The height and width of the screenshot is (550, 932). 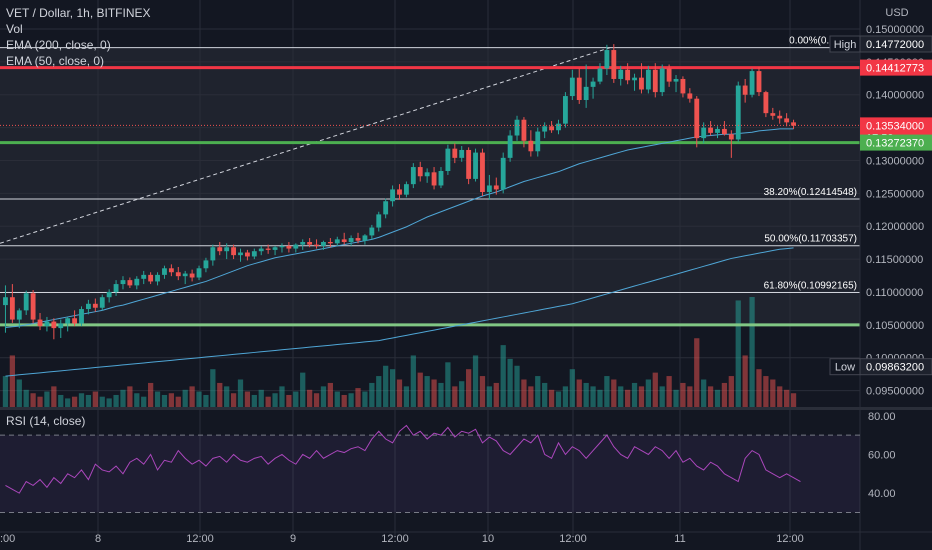 I want to click on time-axis-tick: 11, so click(x=679, y=539).